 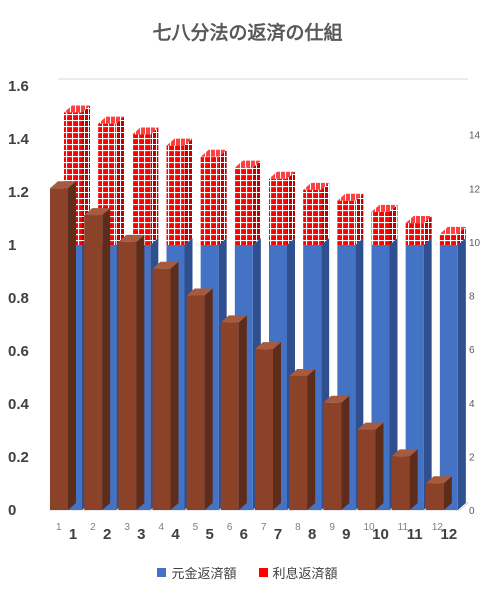 What do you see at coordinates (415, 534) in the screenshot?
I see `x-back-tick-label-10: 11` at bounding box center [415, 534].